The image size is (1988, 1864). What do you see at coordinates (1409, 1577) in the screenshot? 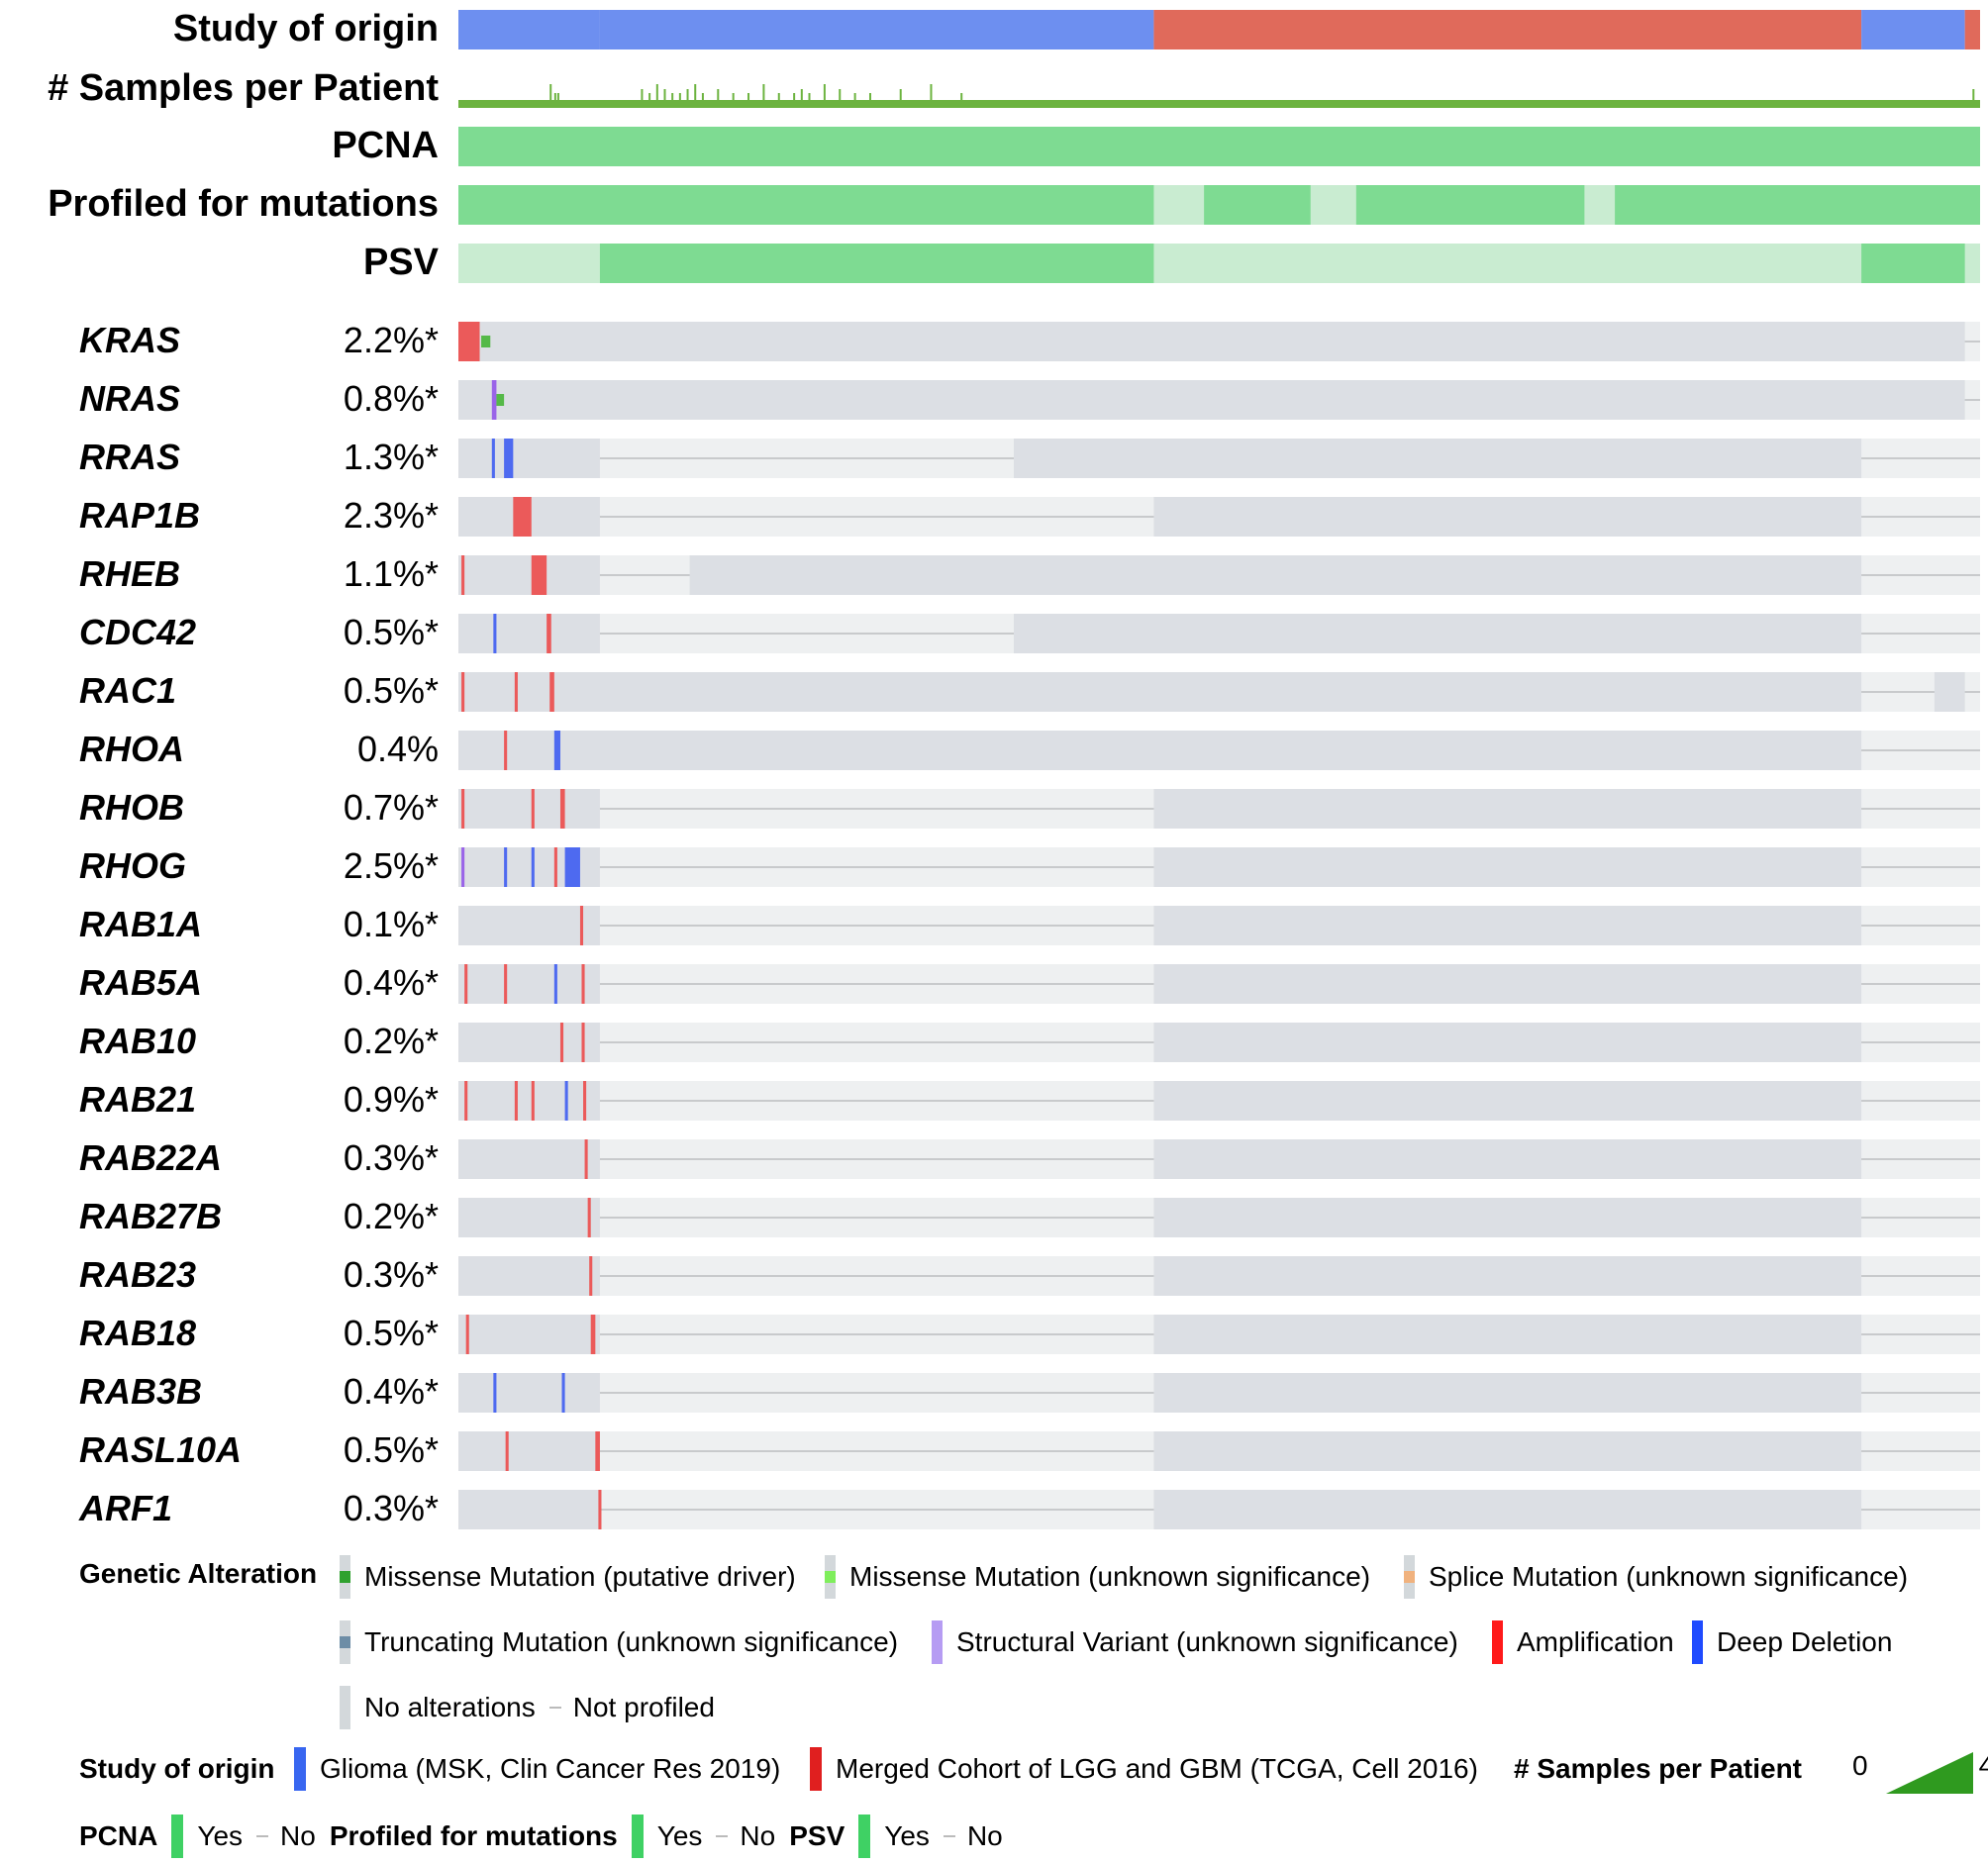
I see `splice-unknown-swatch` at bounding box center [1409, 1577].